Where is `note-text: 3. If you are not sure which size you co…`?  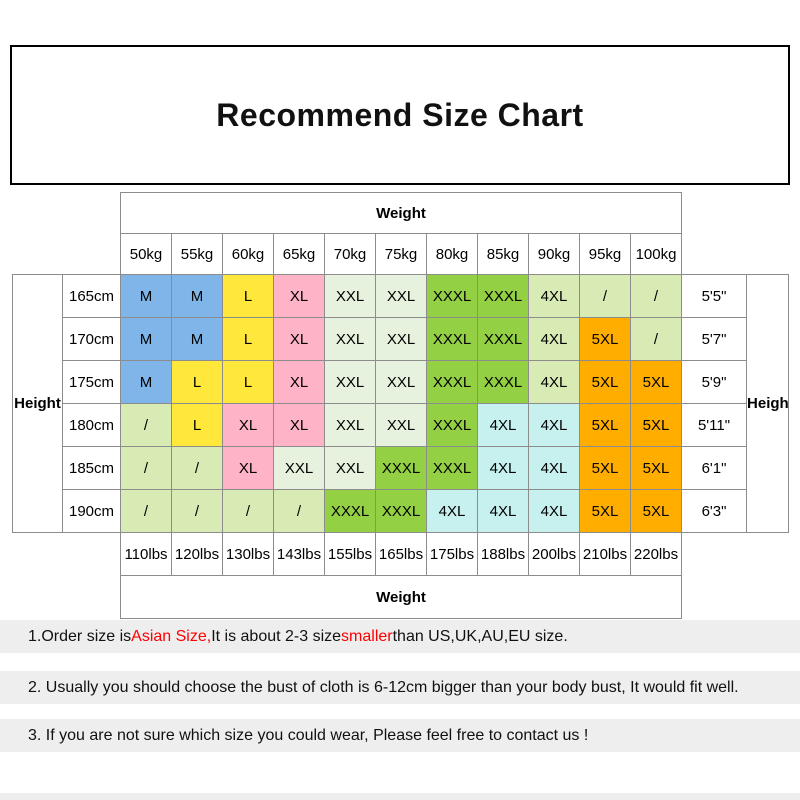 note-text: 3. If you are not sure which size you co… is located at coordinates (308, 735).